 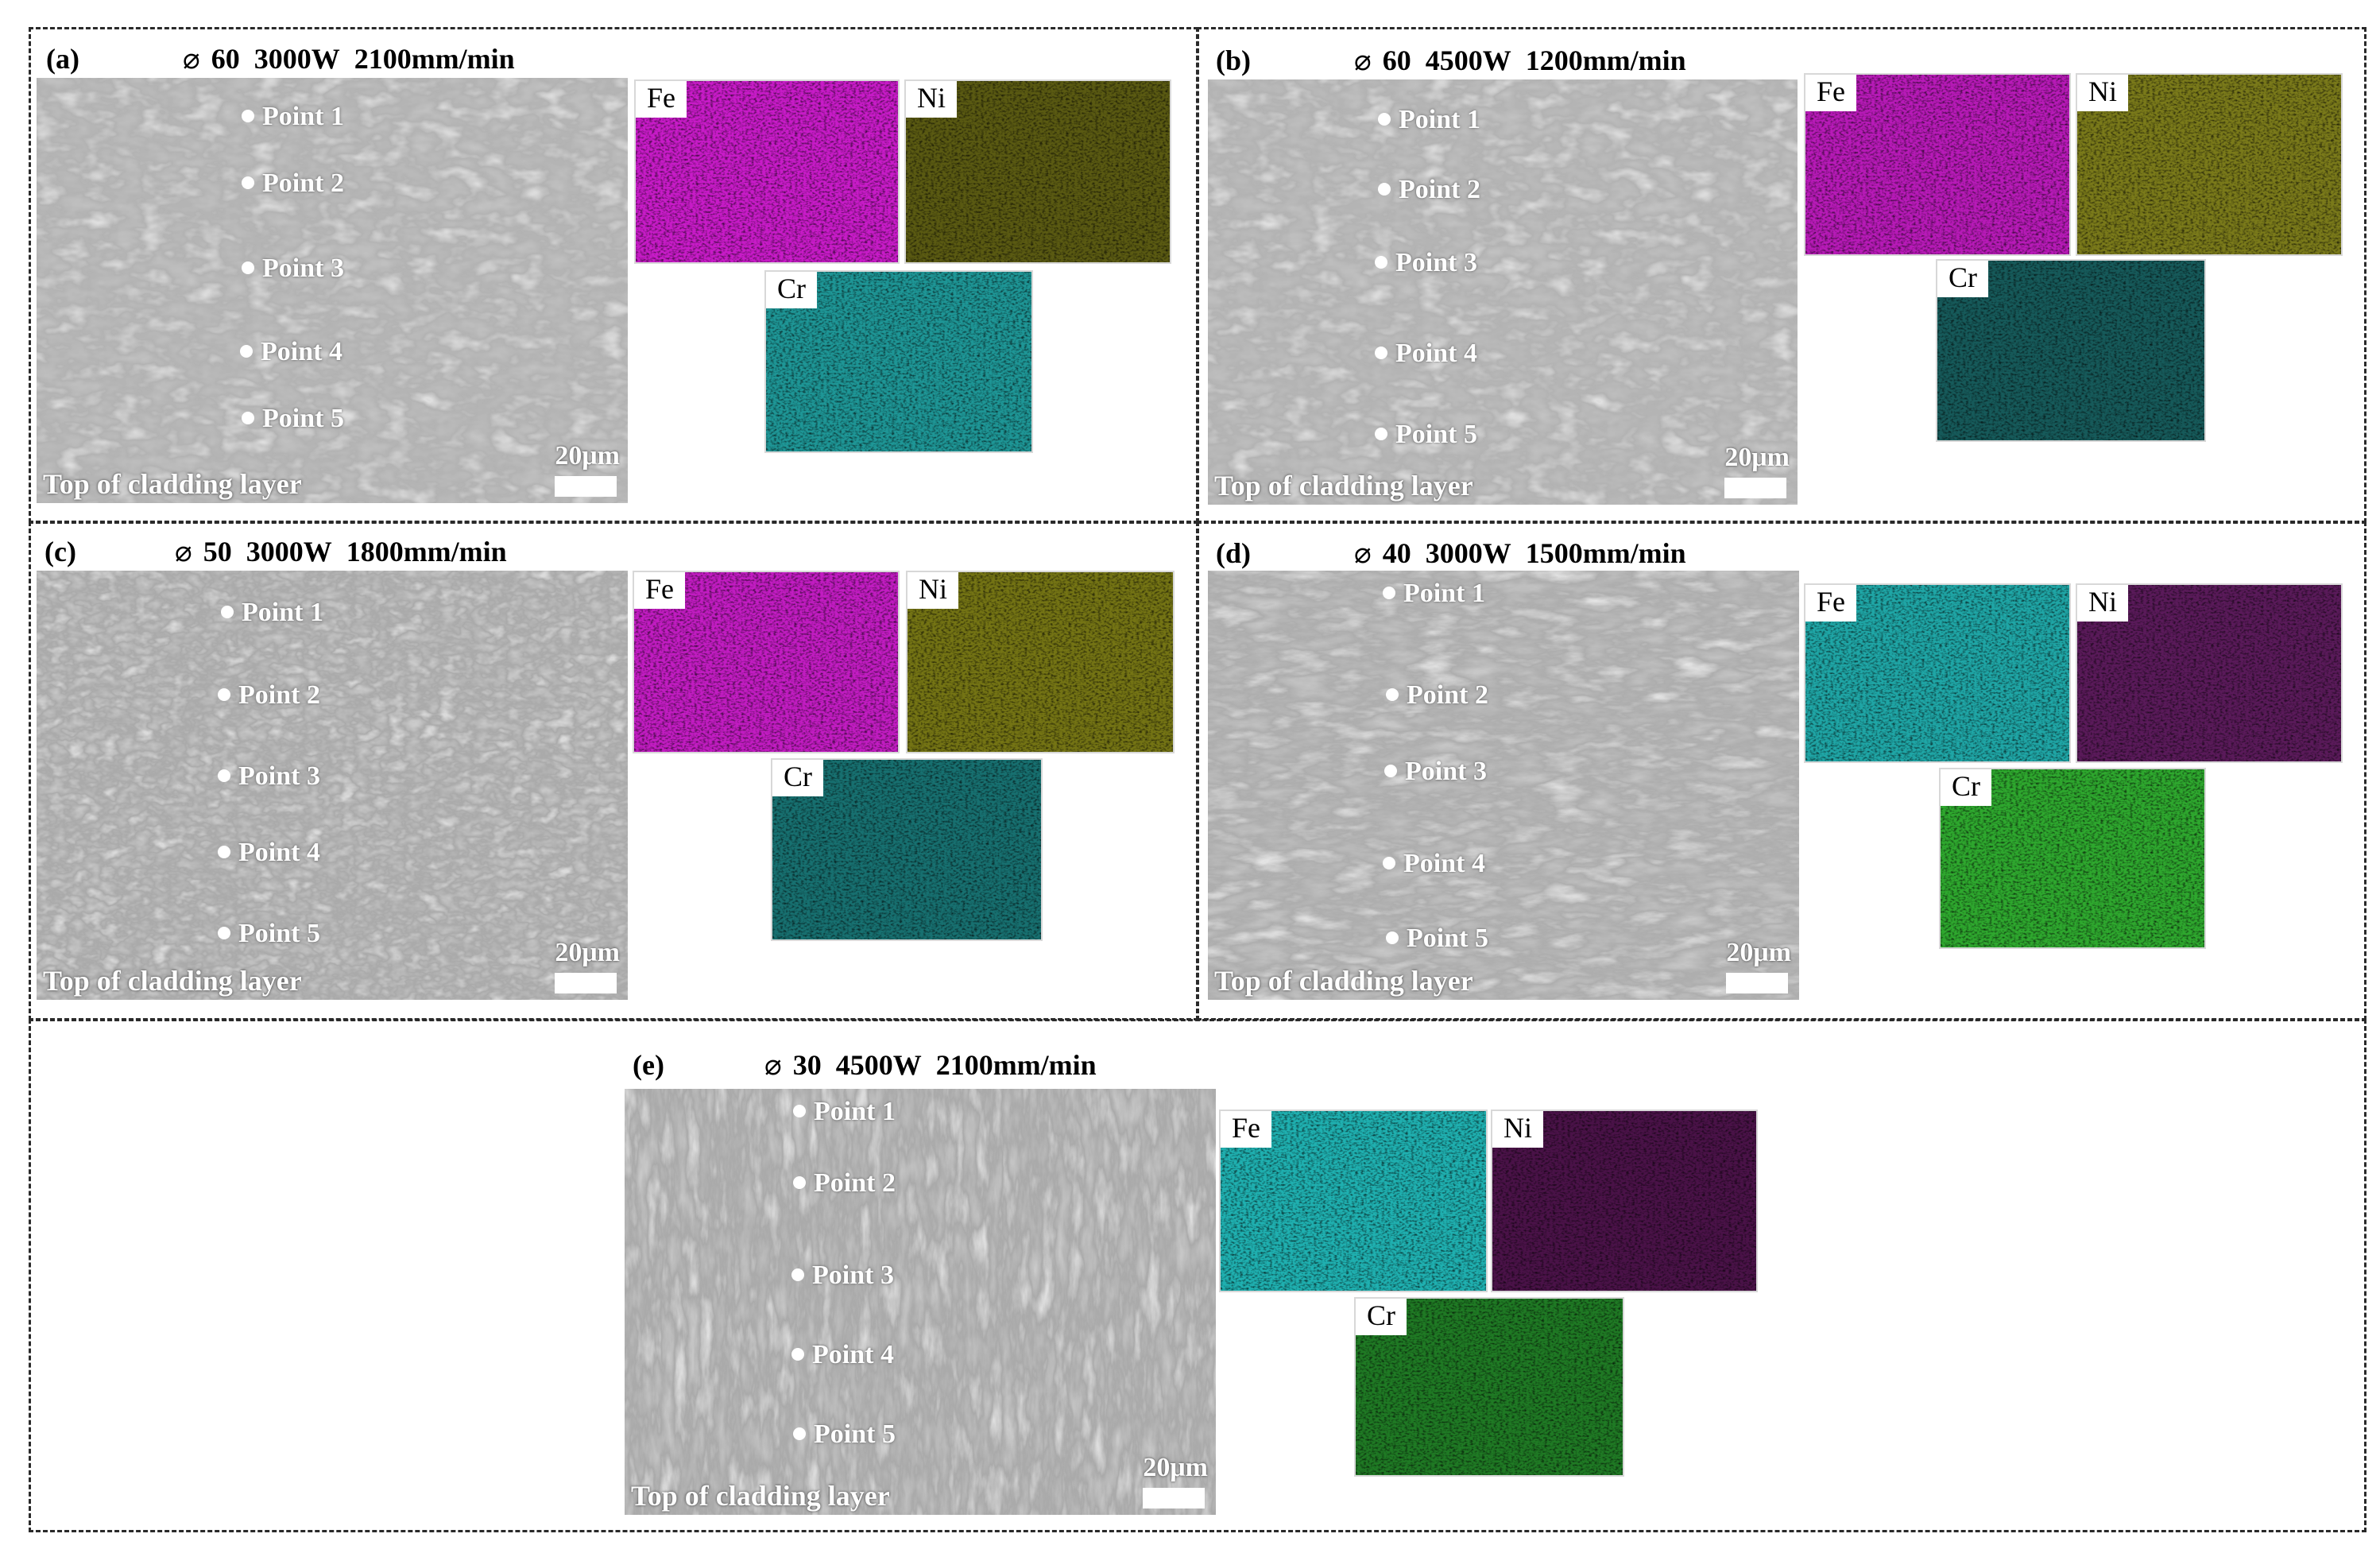 What do you see at coordinates (217, 551) in the screenshot?
I see `diameter-value: 50` at bounding box center [217, 551].